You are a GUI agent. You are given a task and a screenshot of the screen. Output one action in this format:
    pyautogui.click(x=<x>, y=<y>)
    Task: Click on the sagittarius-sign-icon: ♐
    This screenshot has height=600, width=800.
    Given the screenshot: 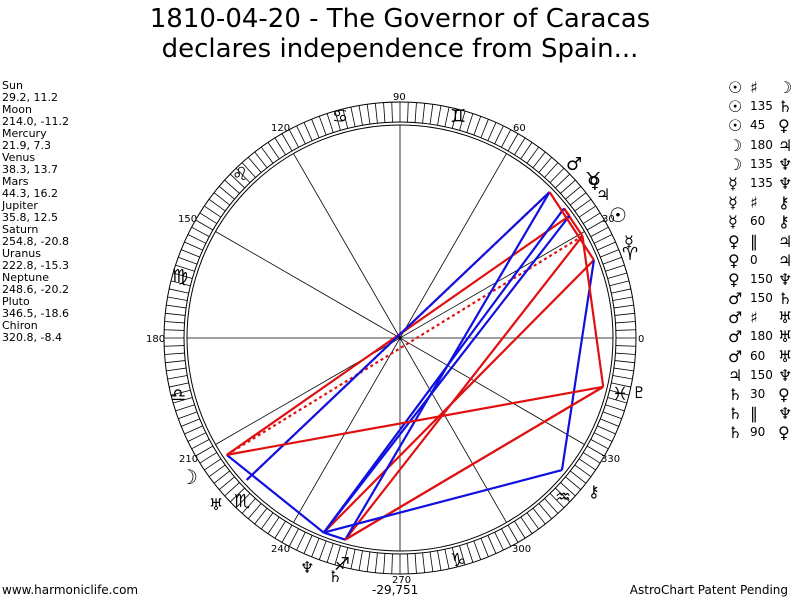 What is the action you would take?
    pyautogui.click(x=342, y=564)
    